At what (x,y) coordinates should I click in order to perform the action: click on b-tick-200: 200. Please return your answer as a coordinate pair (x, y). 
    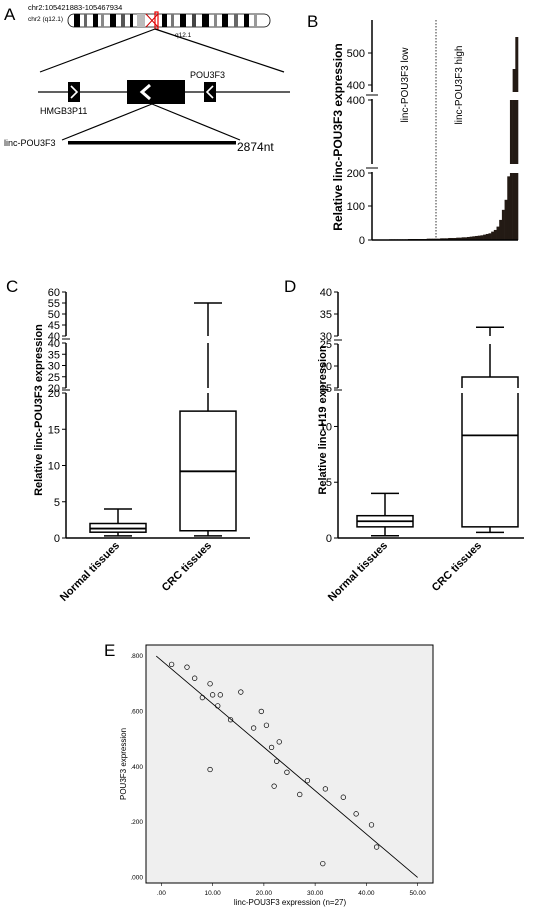
    Looking at the image, I should click on (356, 174).